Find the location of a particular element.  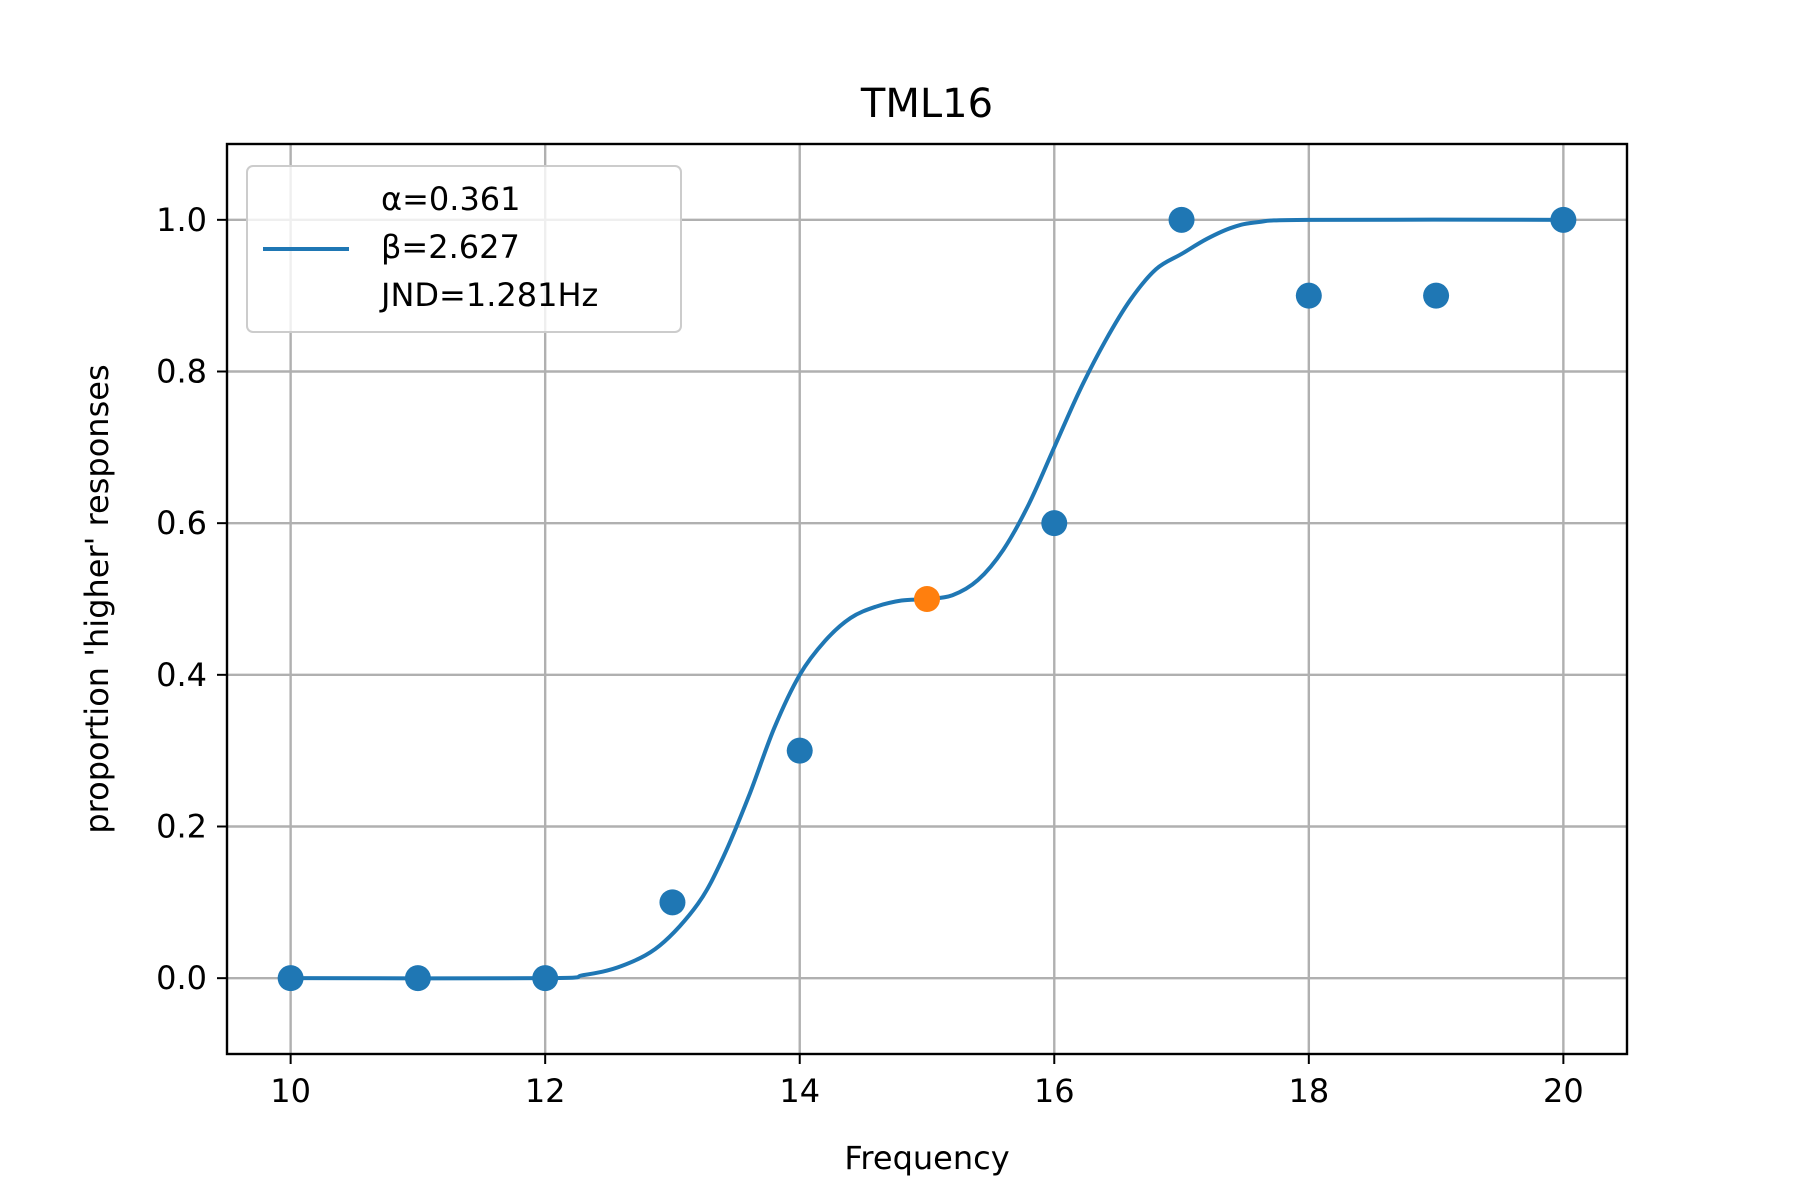

x-axis-label: Frequency is located at coordinates (926, 1158).